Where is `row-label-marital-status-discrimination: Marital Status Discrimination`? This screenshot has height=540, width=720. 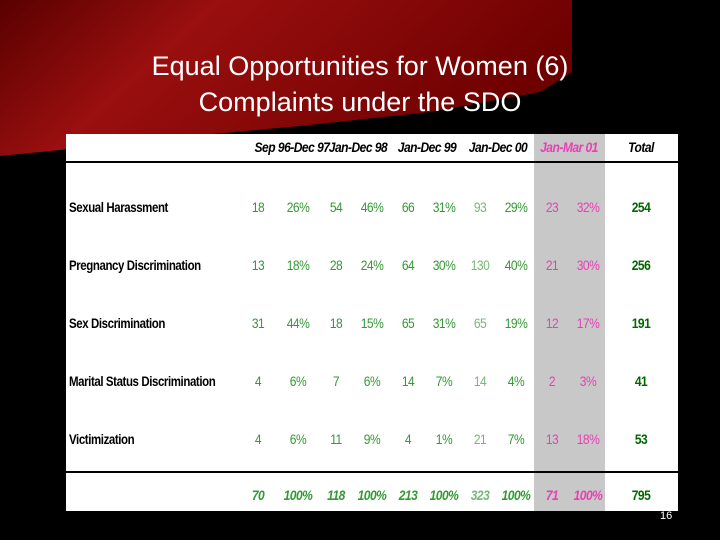 row-label-marital-status-discrimination: Marital Status Discrimination is located at coordinates (142, 381).